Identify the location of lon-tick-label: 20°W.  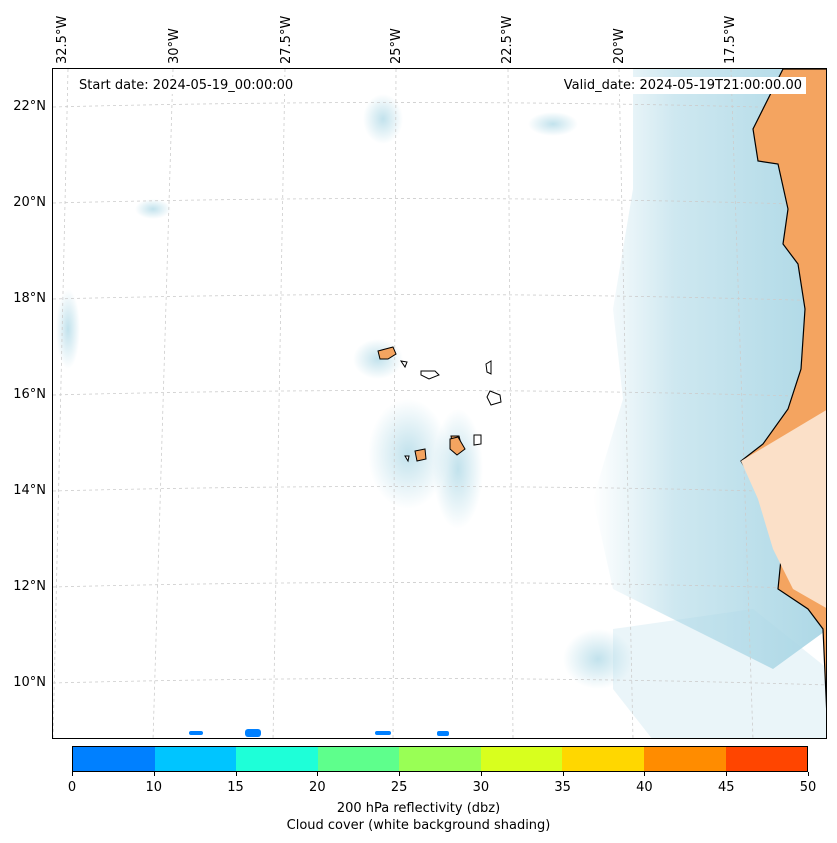
(619, 46).